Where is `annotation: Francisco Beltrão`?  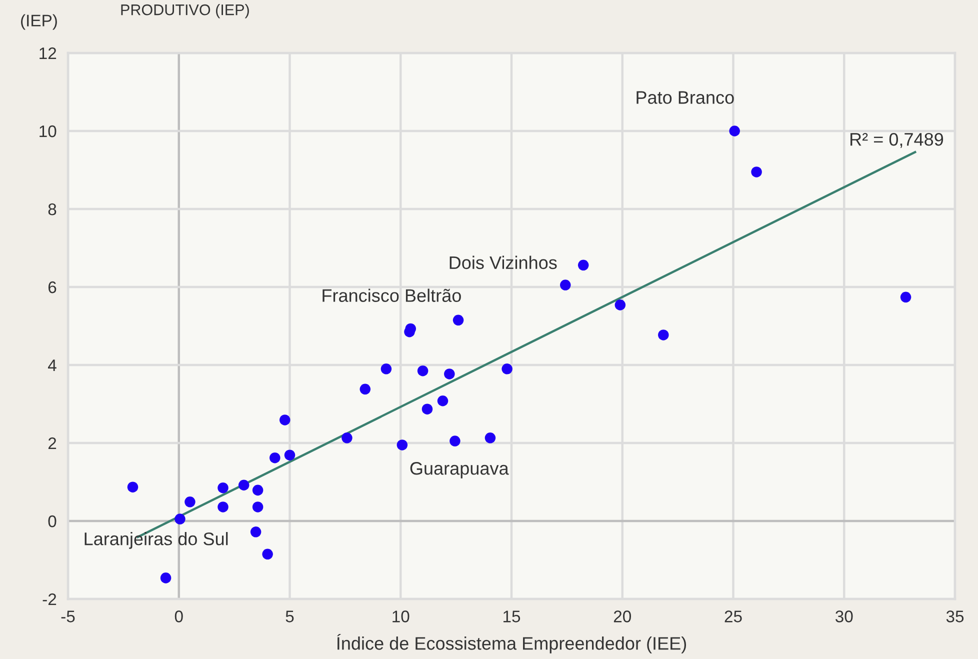
annotation: Francisco Beltrão is located at coordinates (391, 295).